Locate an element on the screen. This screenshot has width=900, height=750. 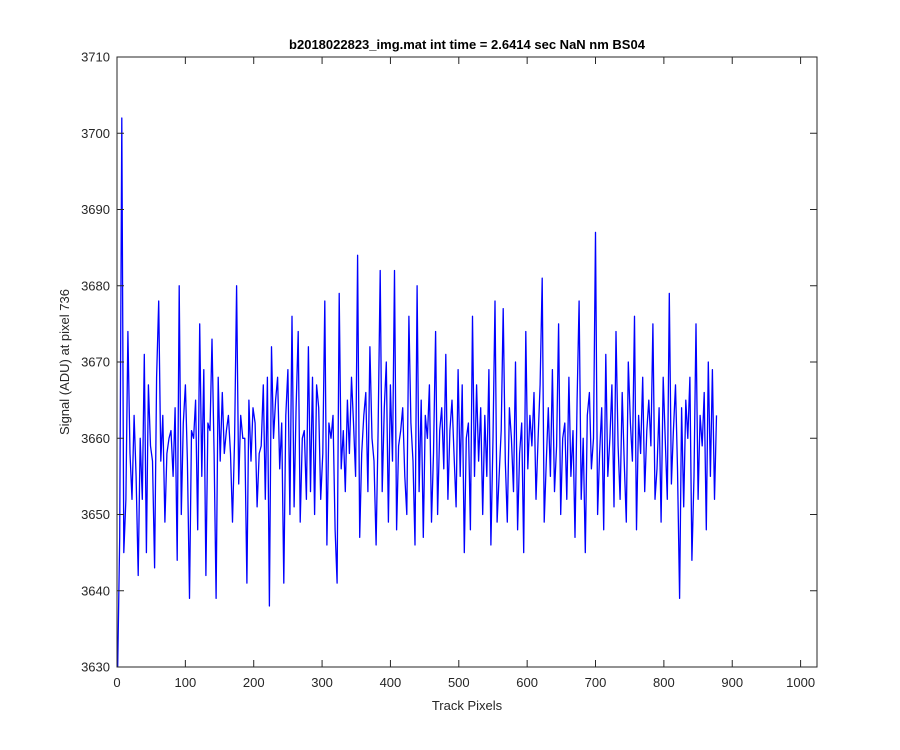
y-tick-label: 3640 is located at coordinates (95, 590).